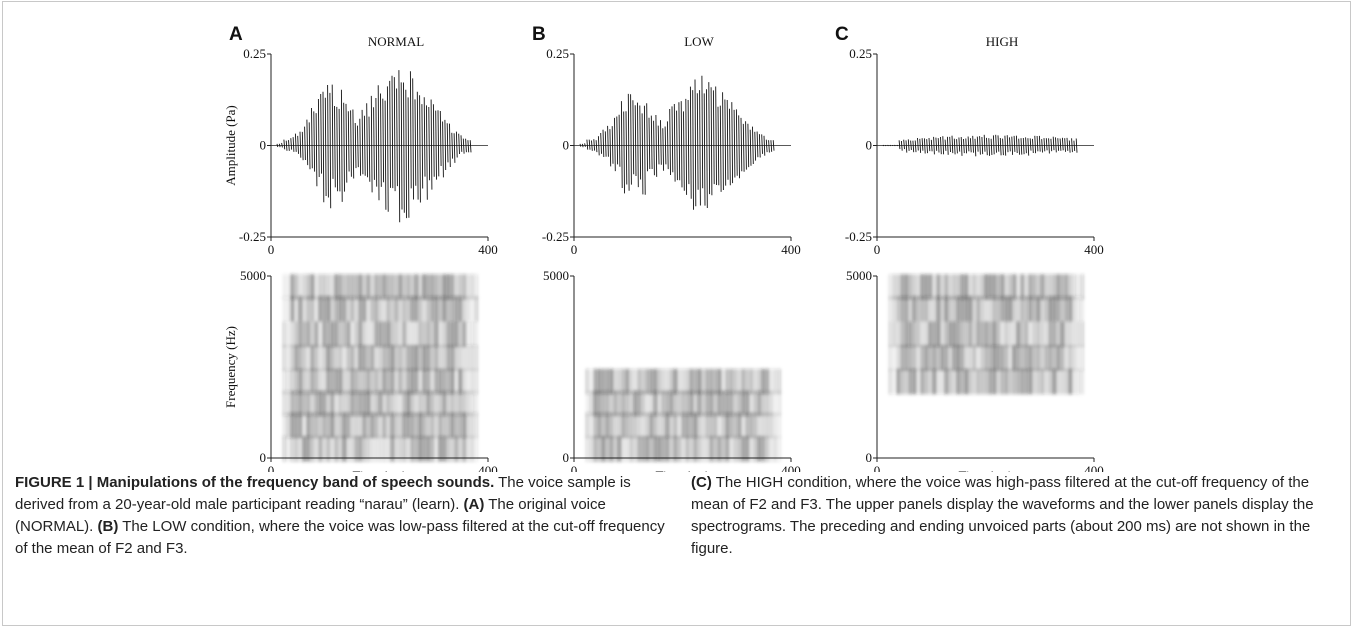 This screenshot has height=629, width=1355. Describe the element at coordinates (263, 145) in the screenshot. I see `y-tick-label: 0` at that location.